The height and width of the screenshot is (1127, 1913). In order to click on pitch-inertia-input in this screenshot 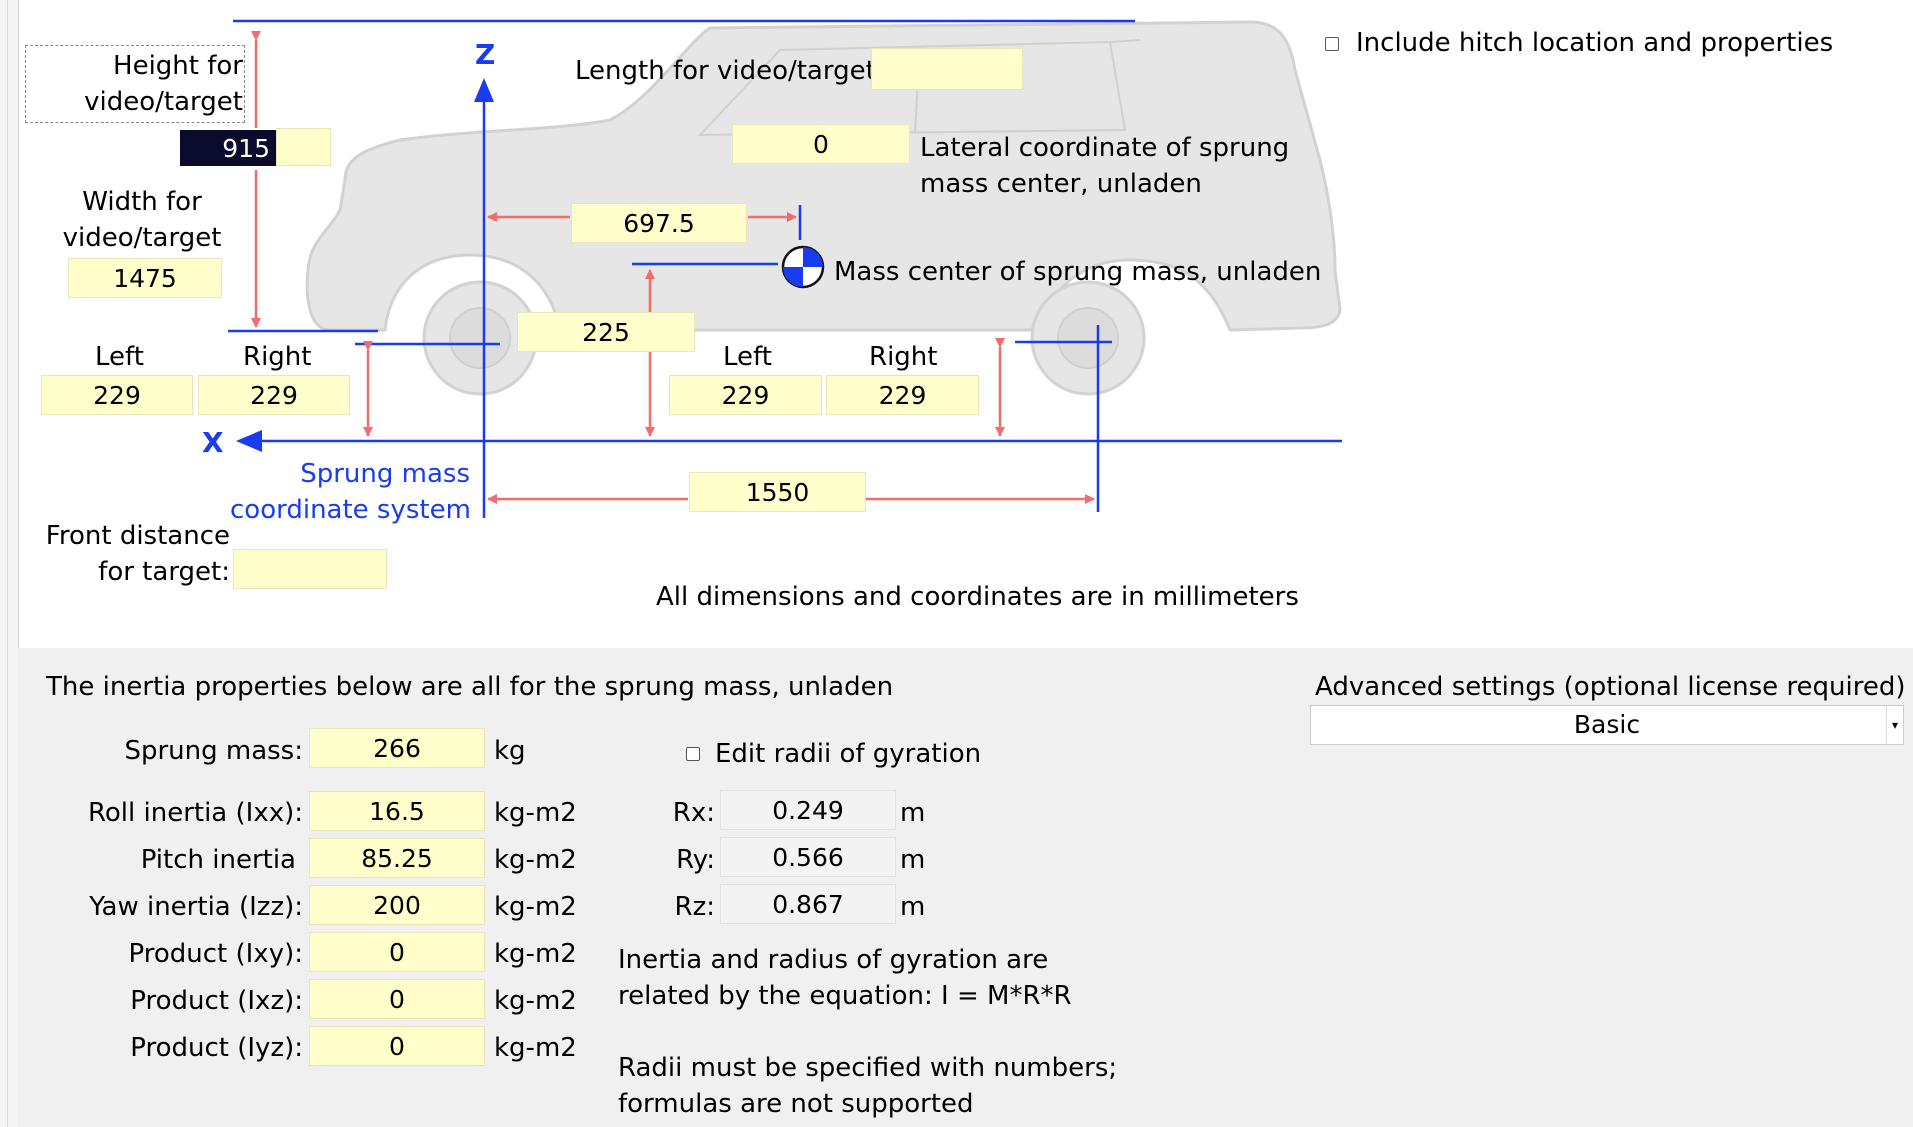, I will do `click(397, 858)`.